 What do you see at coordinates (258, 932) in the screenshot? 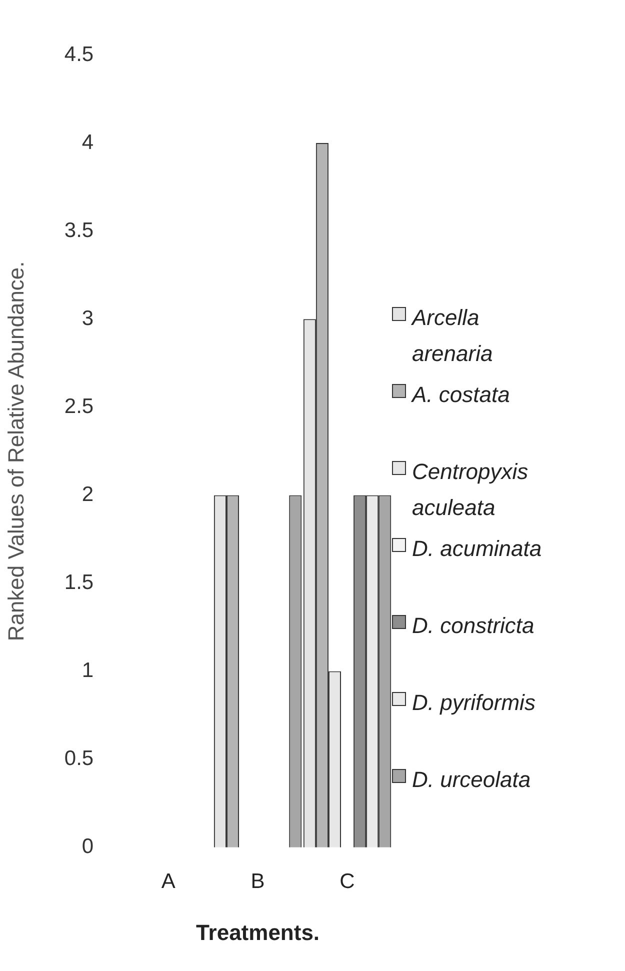
I see `x-axis-title: Treatments.` at bounding box center [258, 932].